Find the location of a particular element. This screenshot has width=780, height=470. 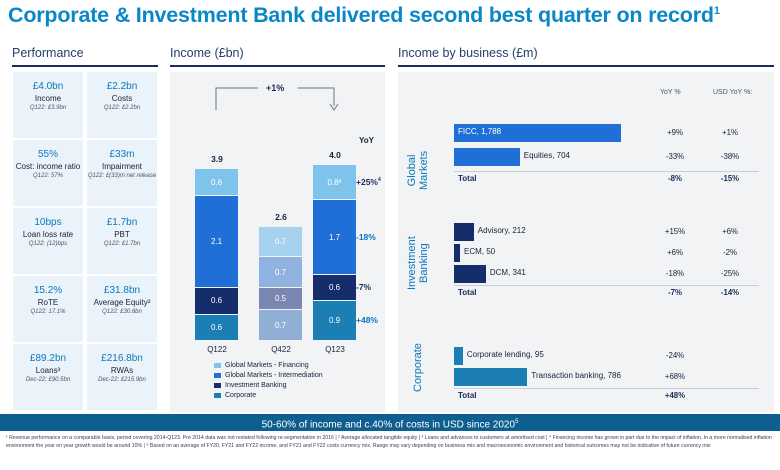

yoy-header: YoY is located at coordinates (366, 140).